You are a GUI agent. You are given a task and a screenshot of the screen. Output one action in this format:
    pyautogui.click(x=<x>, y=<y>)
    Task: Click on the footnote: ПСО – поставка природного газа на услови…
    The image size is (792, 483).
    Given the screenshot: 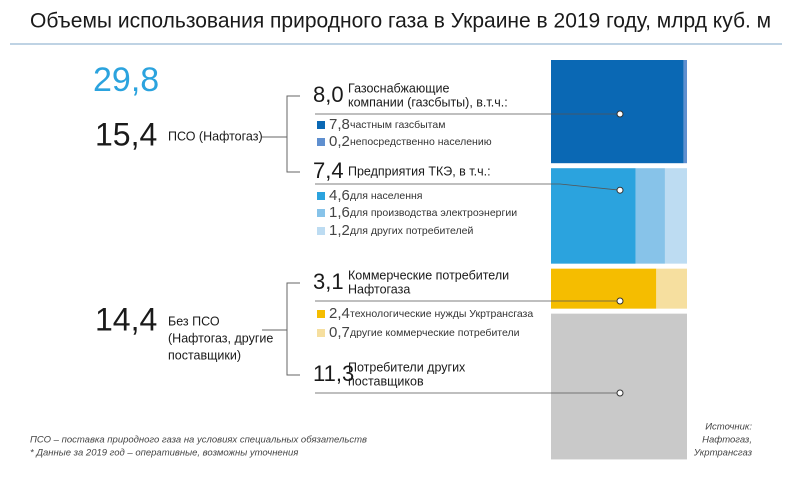 What is the action you would take?
    pyautogui.click(x=198, y=440)
    